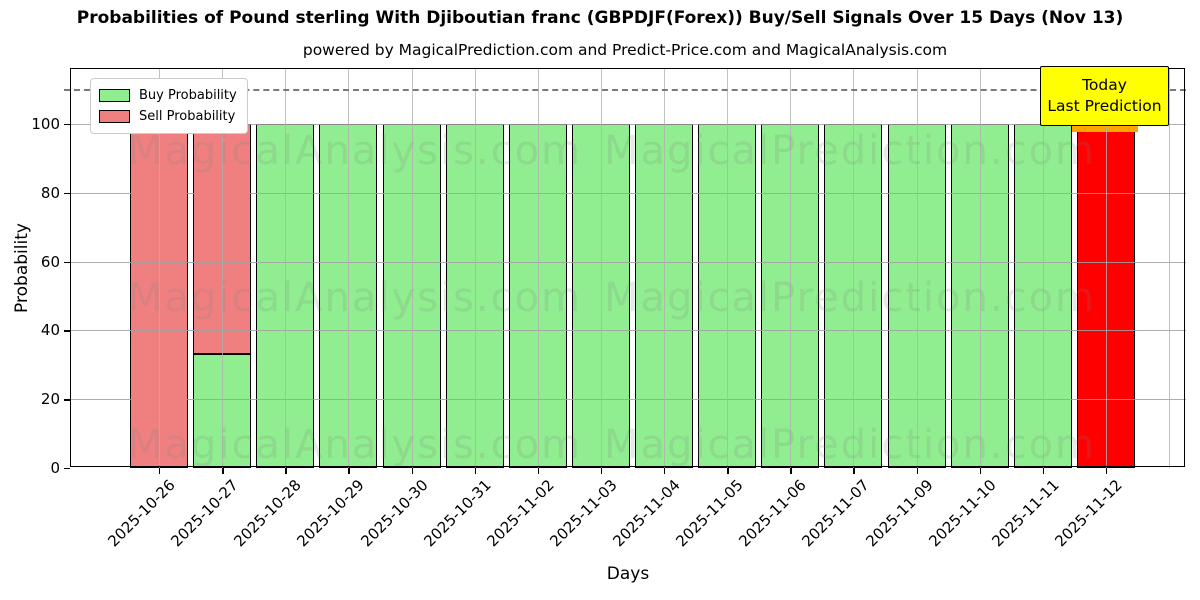  What do you see at coordinates (22, 268) in the screenshot?
I see `y-axis-label: Probability` at bounding box center [22, 268].